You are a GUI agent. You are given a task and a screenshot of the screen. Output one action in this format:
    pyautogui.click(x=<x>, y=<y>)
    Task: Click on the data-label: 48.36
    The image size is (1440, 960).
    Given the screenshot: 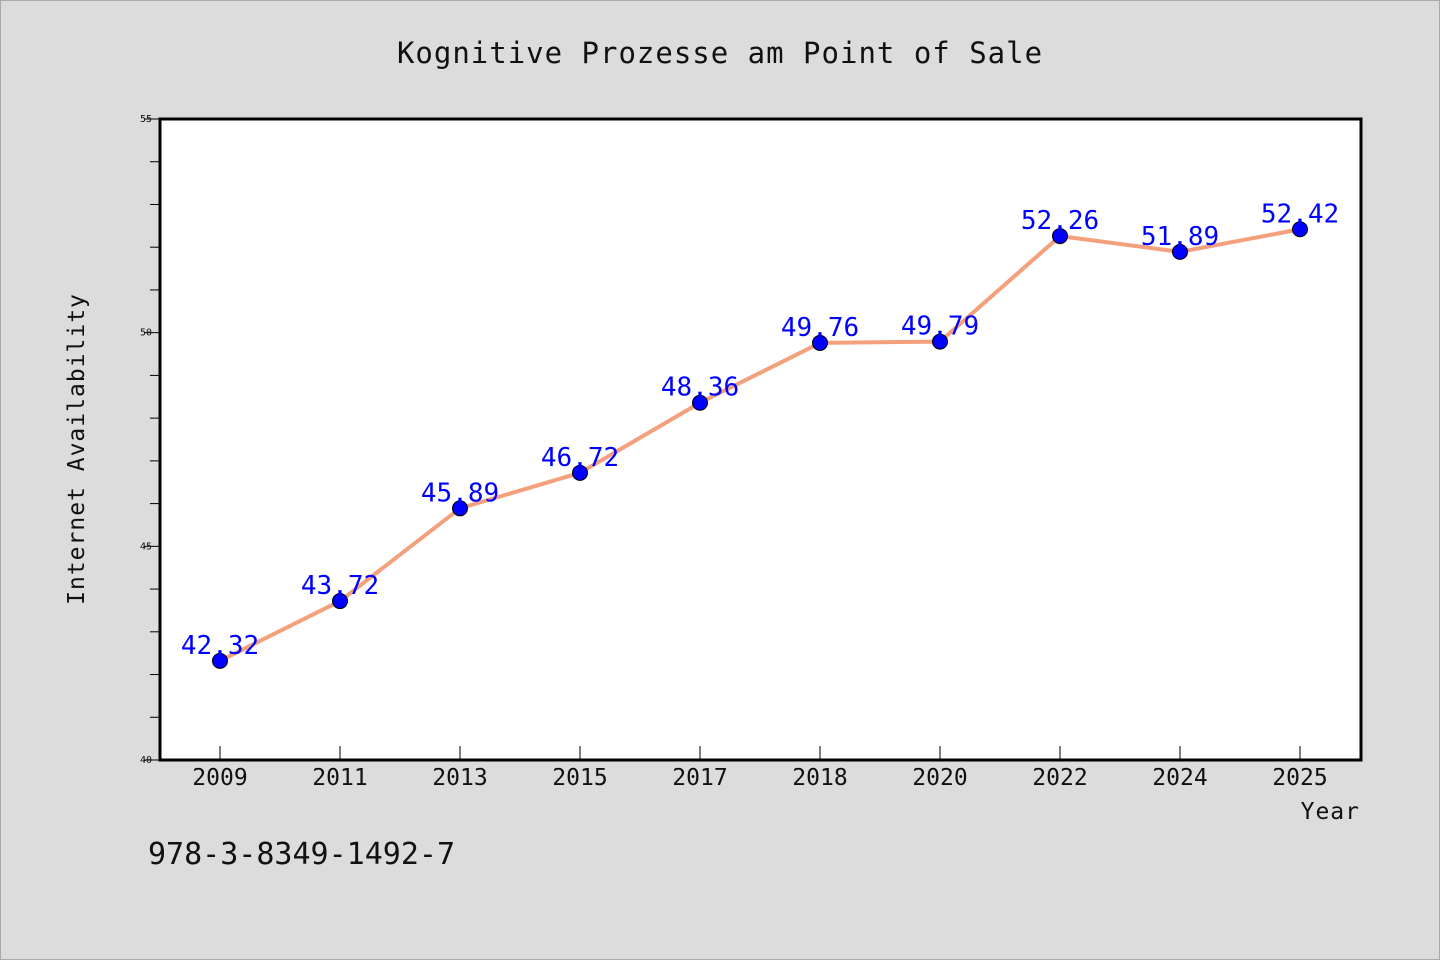 What is the action you would take?
    pyautogui.click(x=700, y=388)
    